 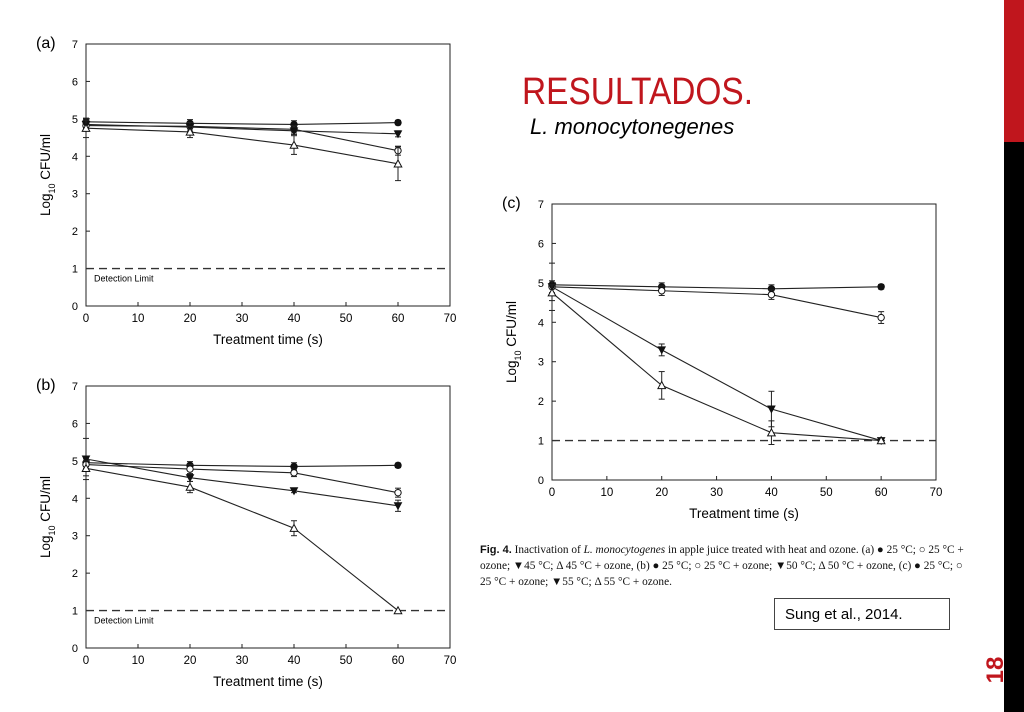 What do you see at coordinates (672, 106) in the screenshot?
I see `slide-title-block: RESULTADOS. L. monocytonegenes` at bounding box center [672, 106].